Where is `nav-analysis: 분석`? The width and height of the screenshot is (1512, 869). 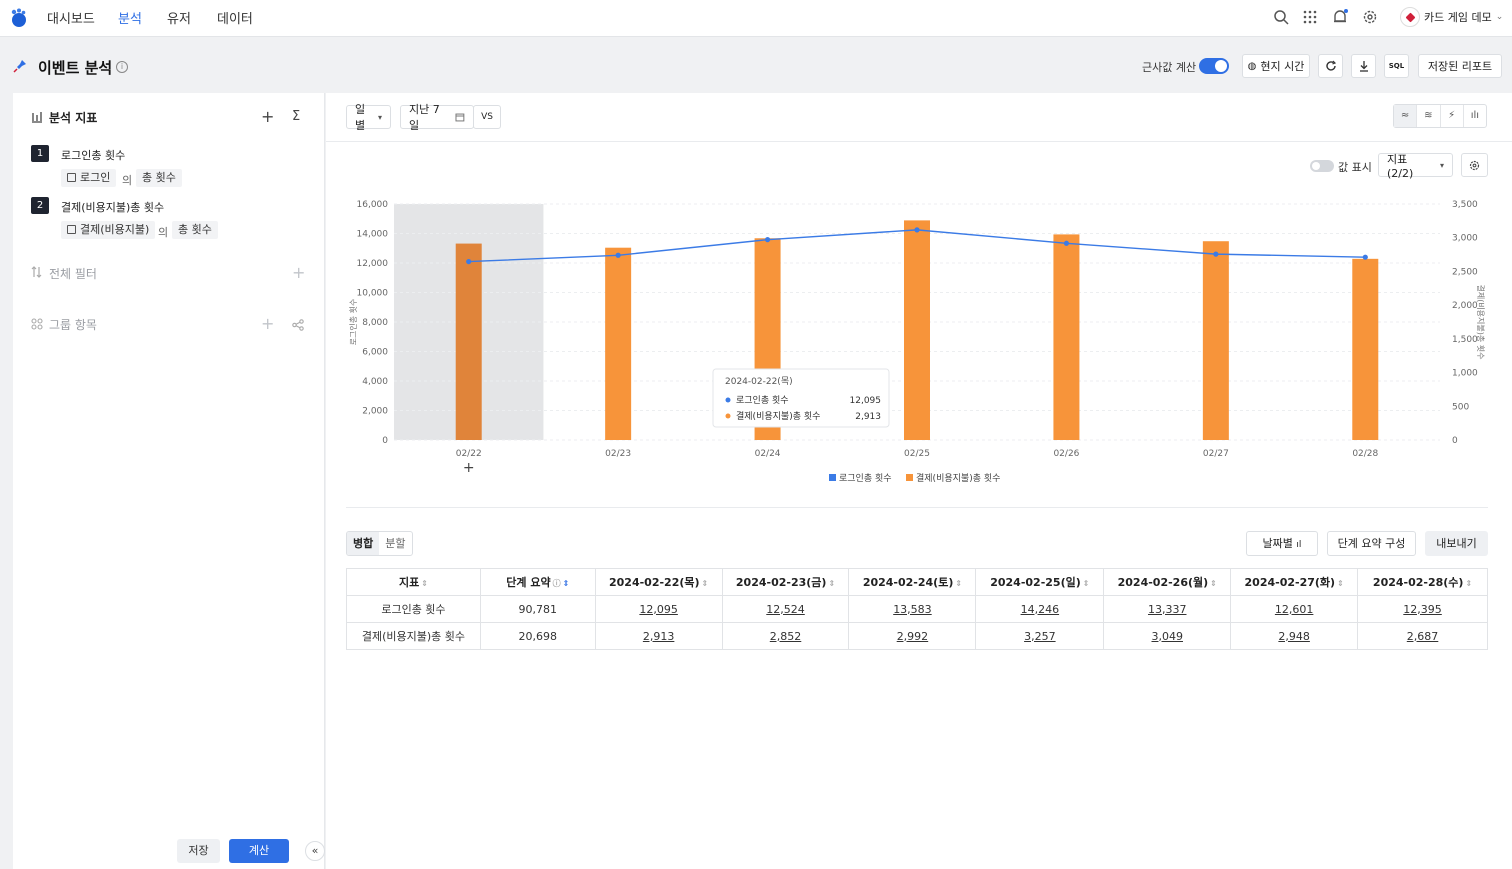
nav-analysis: 분석 is located at coordinates (130, 19).